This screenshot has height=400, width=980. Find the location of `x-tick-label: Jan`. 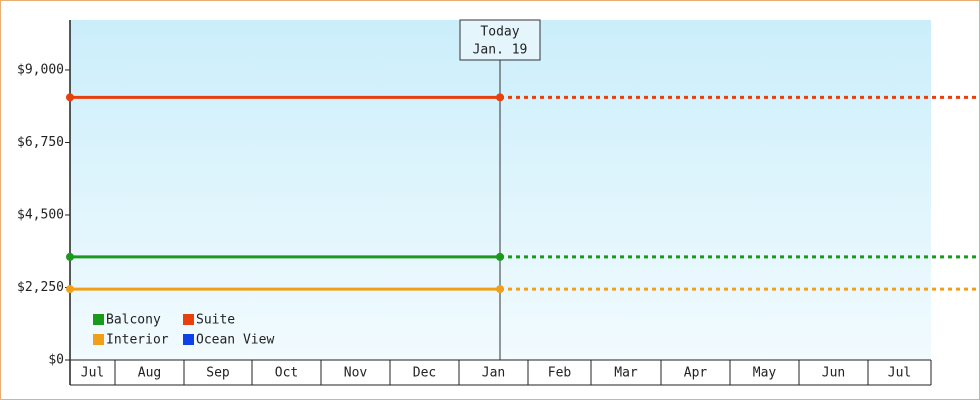

x-tick-label: Jan is located at coordinates (493, 373).